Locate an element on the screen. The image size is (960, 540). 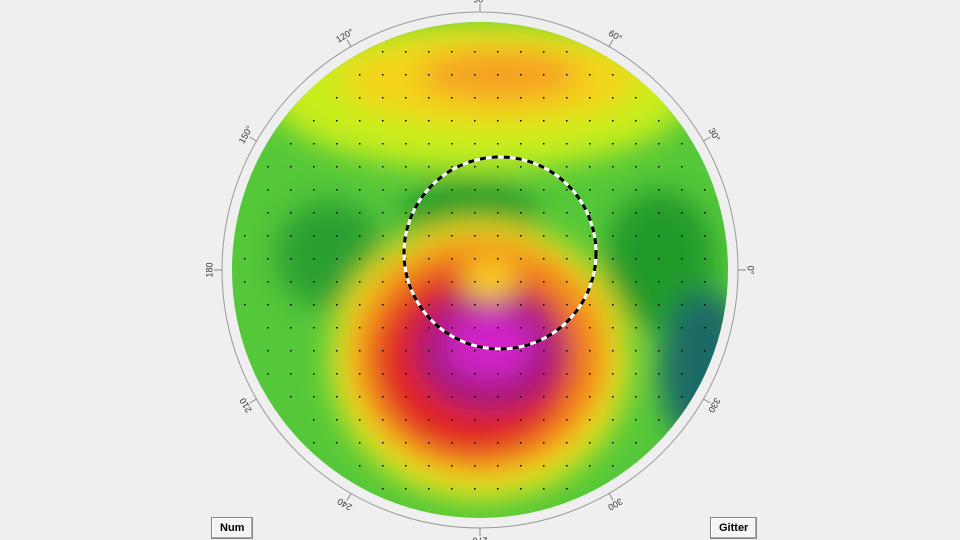
angle-label: 210 is located at coordinates (246, 405).